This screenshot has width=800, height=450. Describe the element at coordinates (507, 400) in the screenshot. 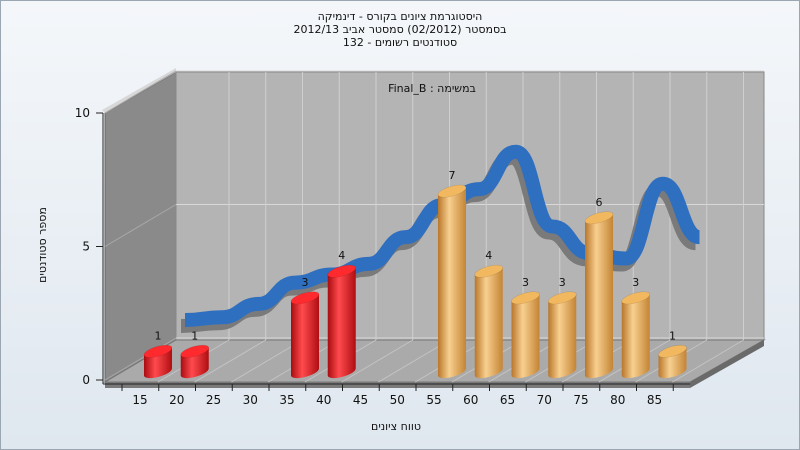

I see `x-tick-label: 65` at that location.